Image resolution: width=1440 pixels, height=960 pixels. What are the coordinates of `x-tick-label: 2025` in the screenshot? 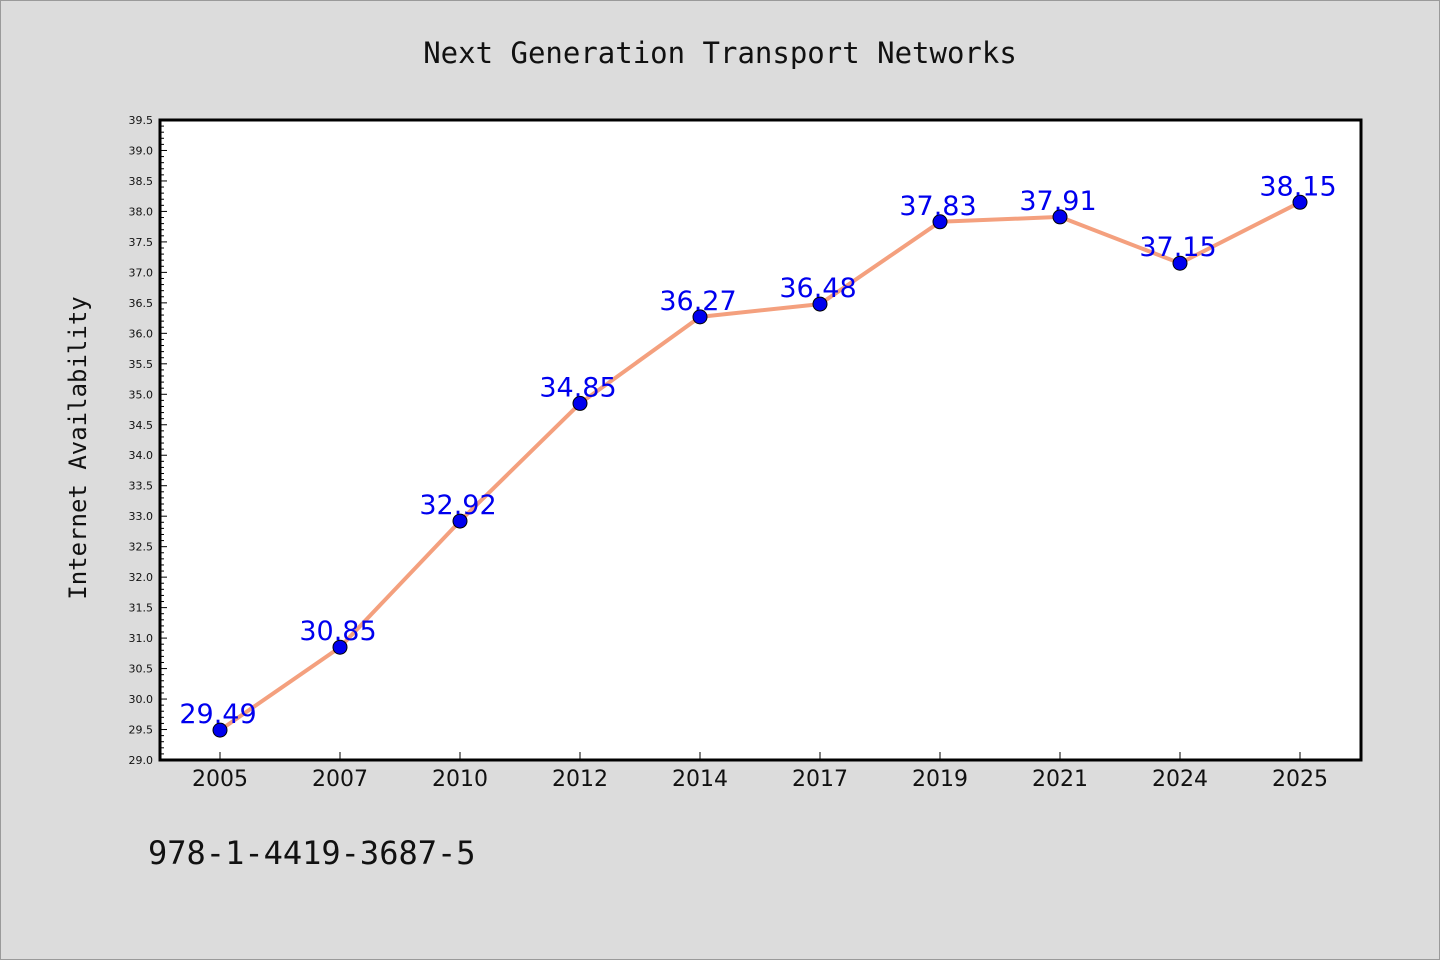 It's located at (1300, 779).